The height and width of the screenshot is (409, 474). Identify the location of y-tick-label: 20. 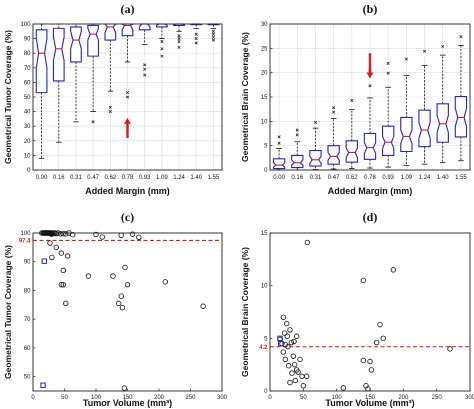
(264, 74).